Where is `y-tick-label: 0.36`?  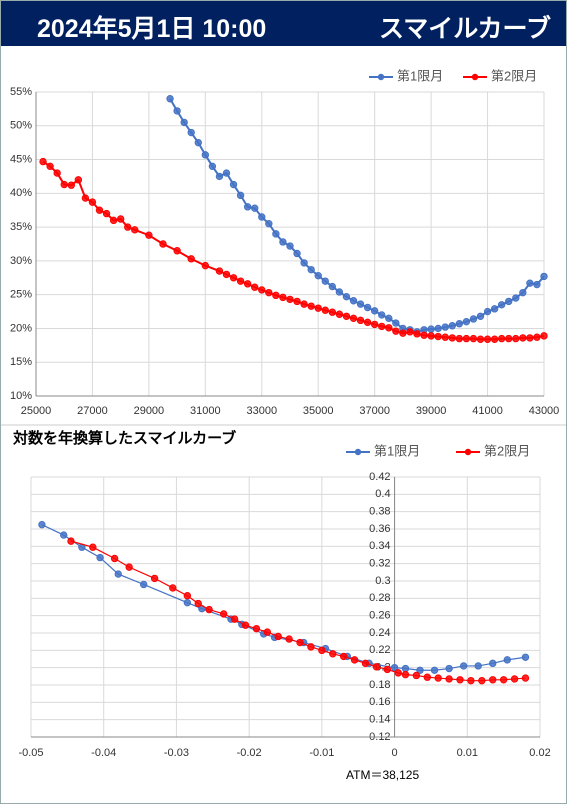
y-tick-label: 0.36 is located at coordinates (379, 529).